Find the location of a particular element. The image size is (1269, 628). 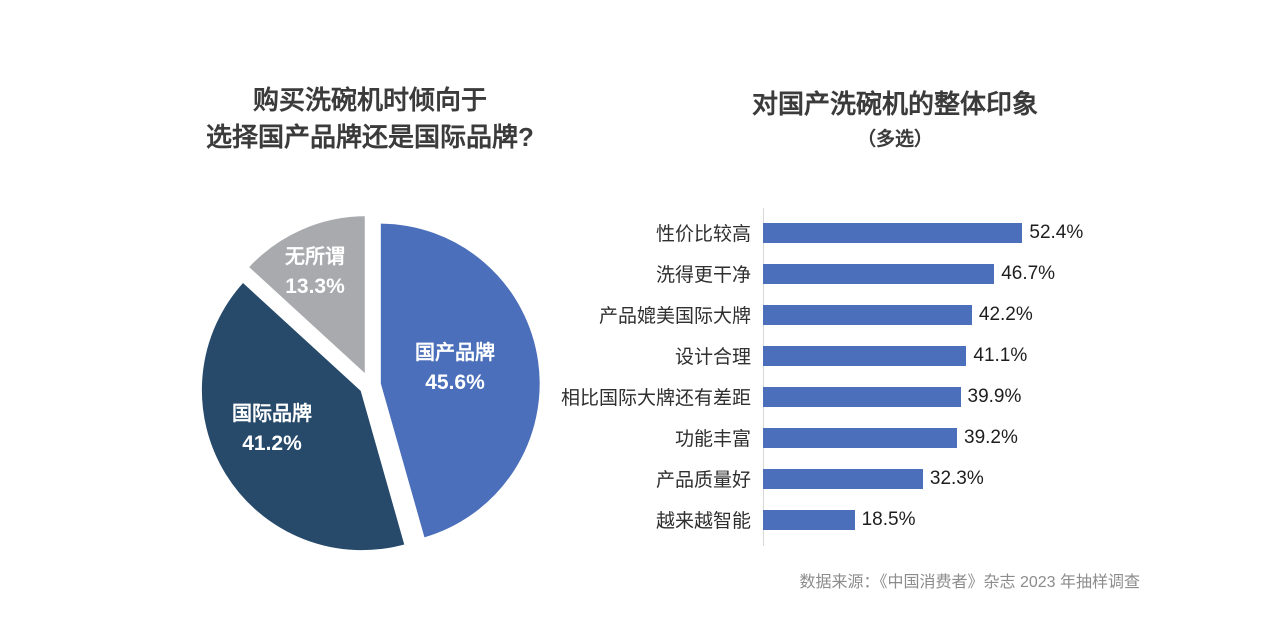

bar-row: 洗得更干净 46.7% is located at coordinates (850, 273).